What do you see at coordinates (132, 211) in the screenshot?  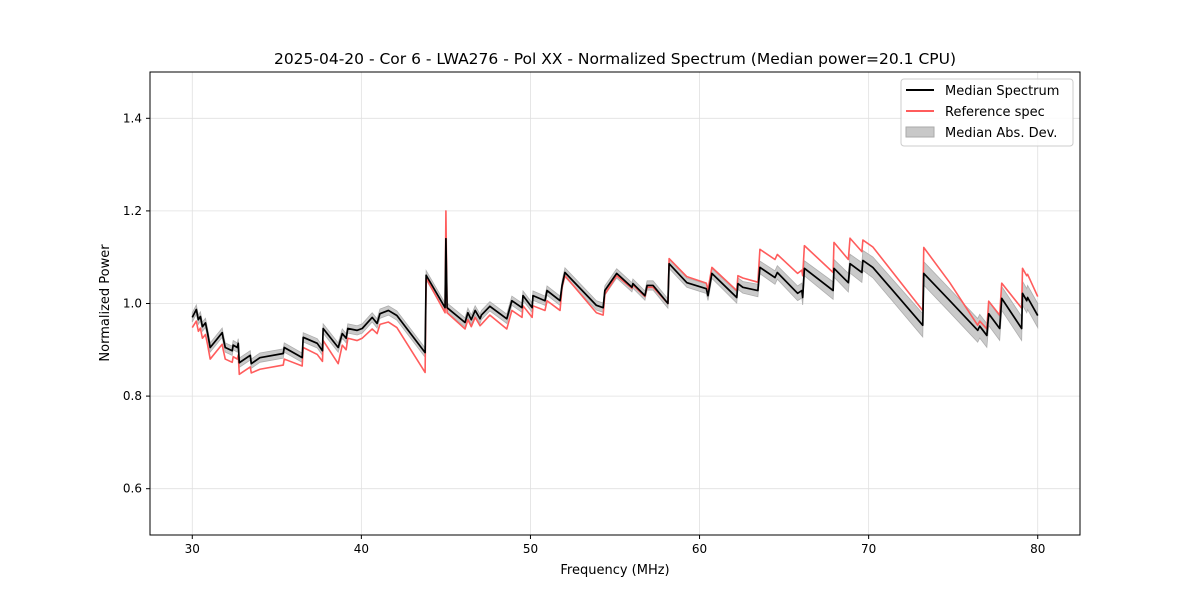 I see `y-tick-label: 1.2` at bounding box center [132, 211].